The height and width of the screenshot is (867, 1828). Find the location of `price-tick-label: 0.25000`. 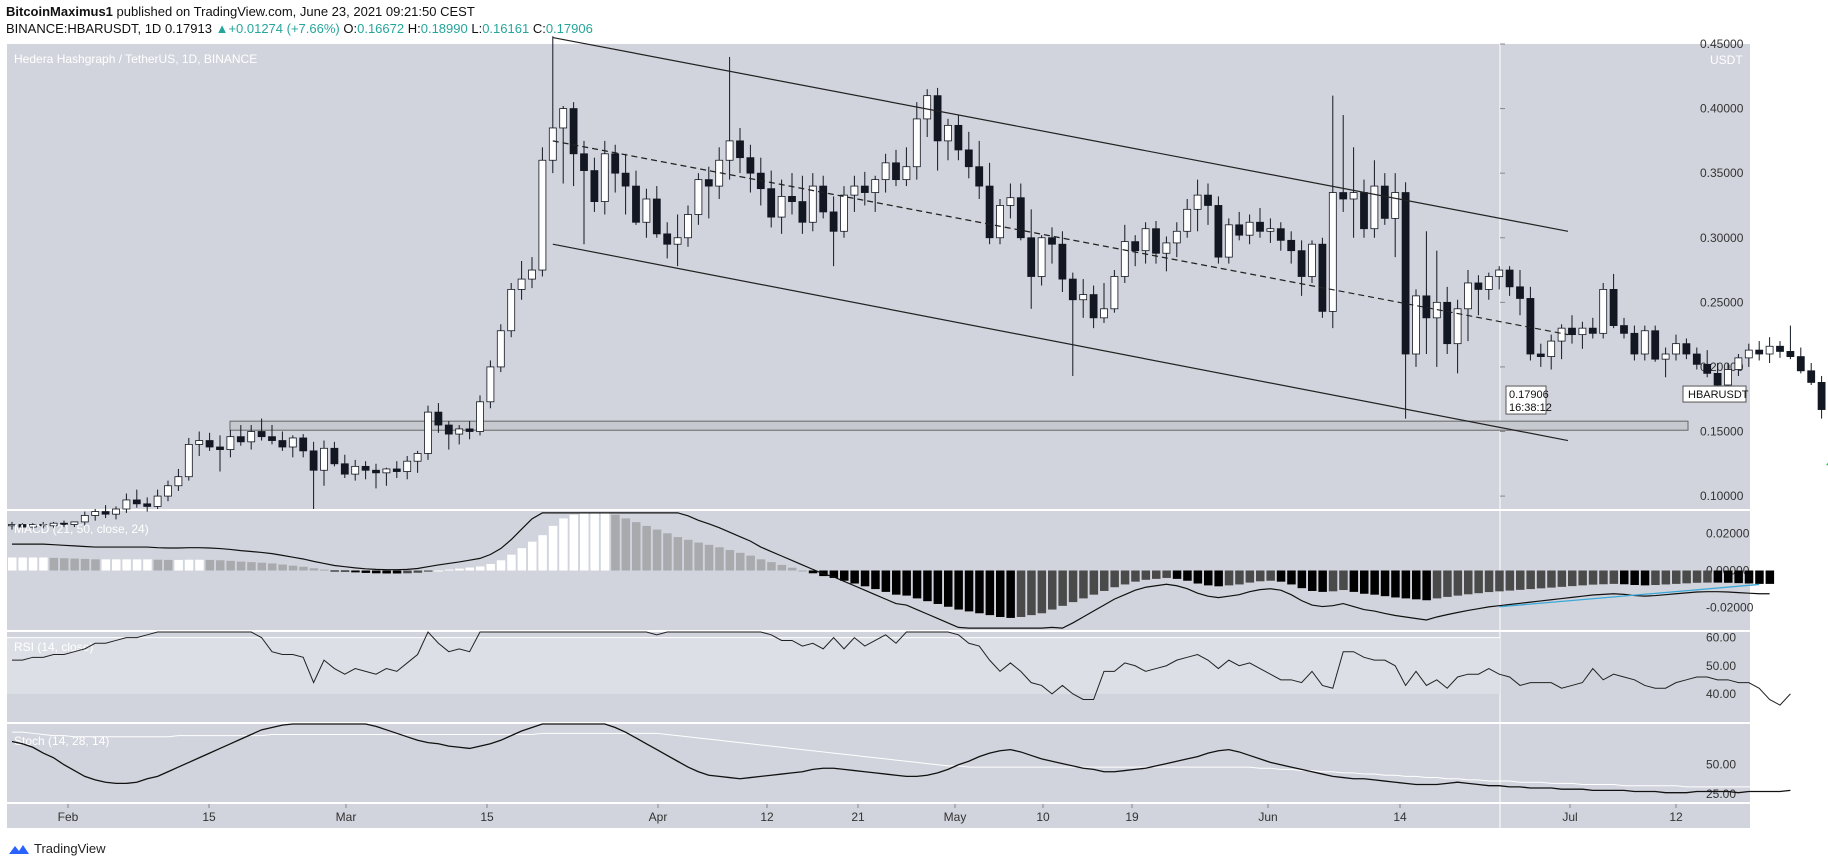

price-tick-label: 0.25000 is located at coordinates (1722, 302).